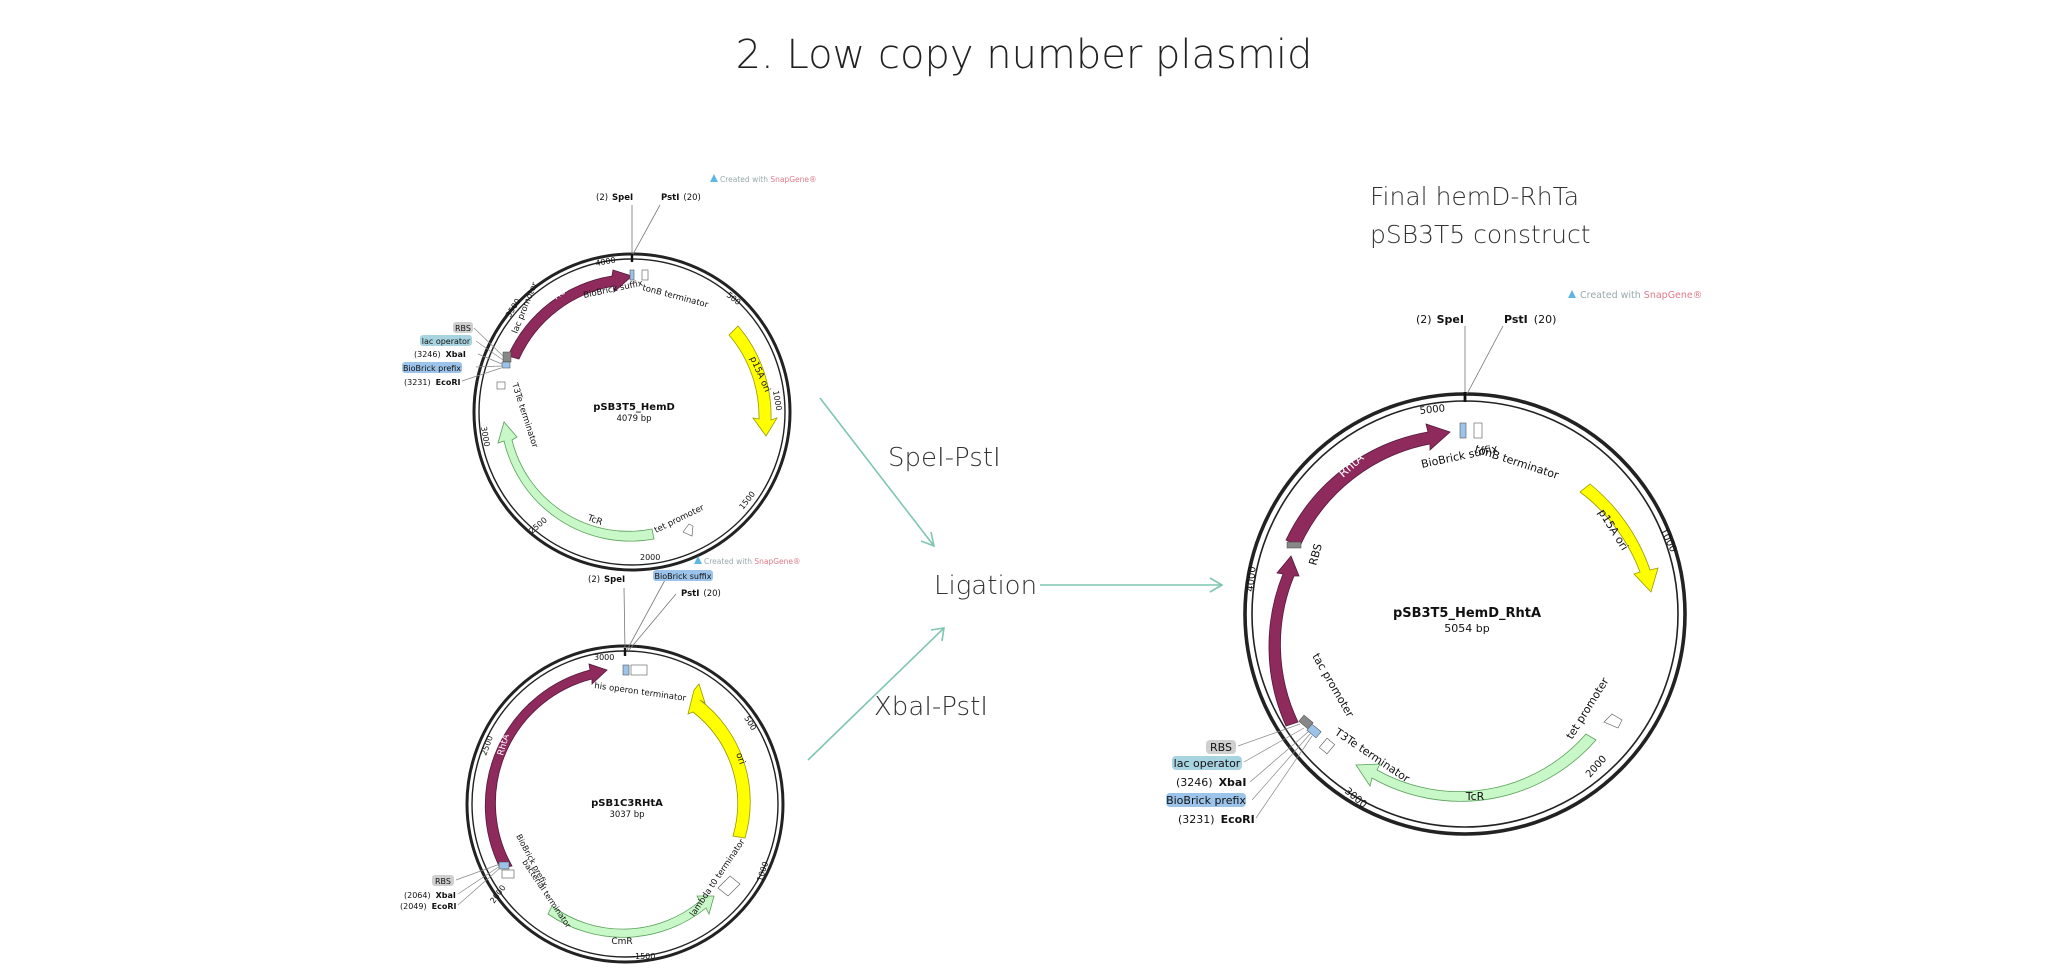 This screenshot has width=2048, height=970. I want to click on rbs-box, so click(1294, 545).